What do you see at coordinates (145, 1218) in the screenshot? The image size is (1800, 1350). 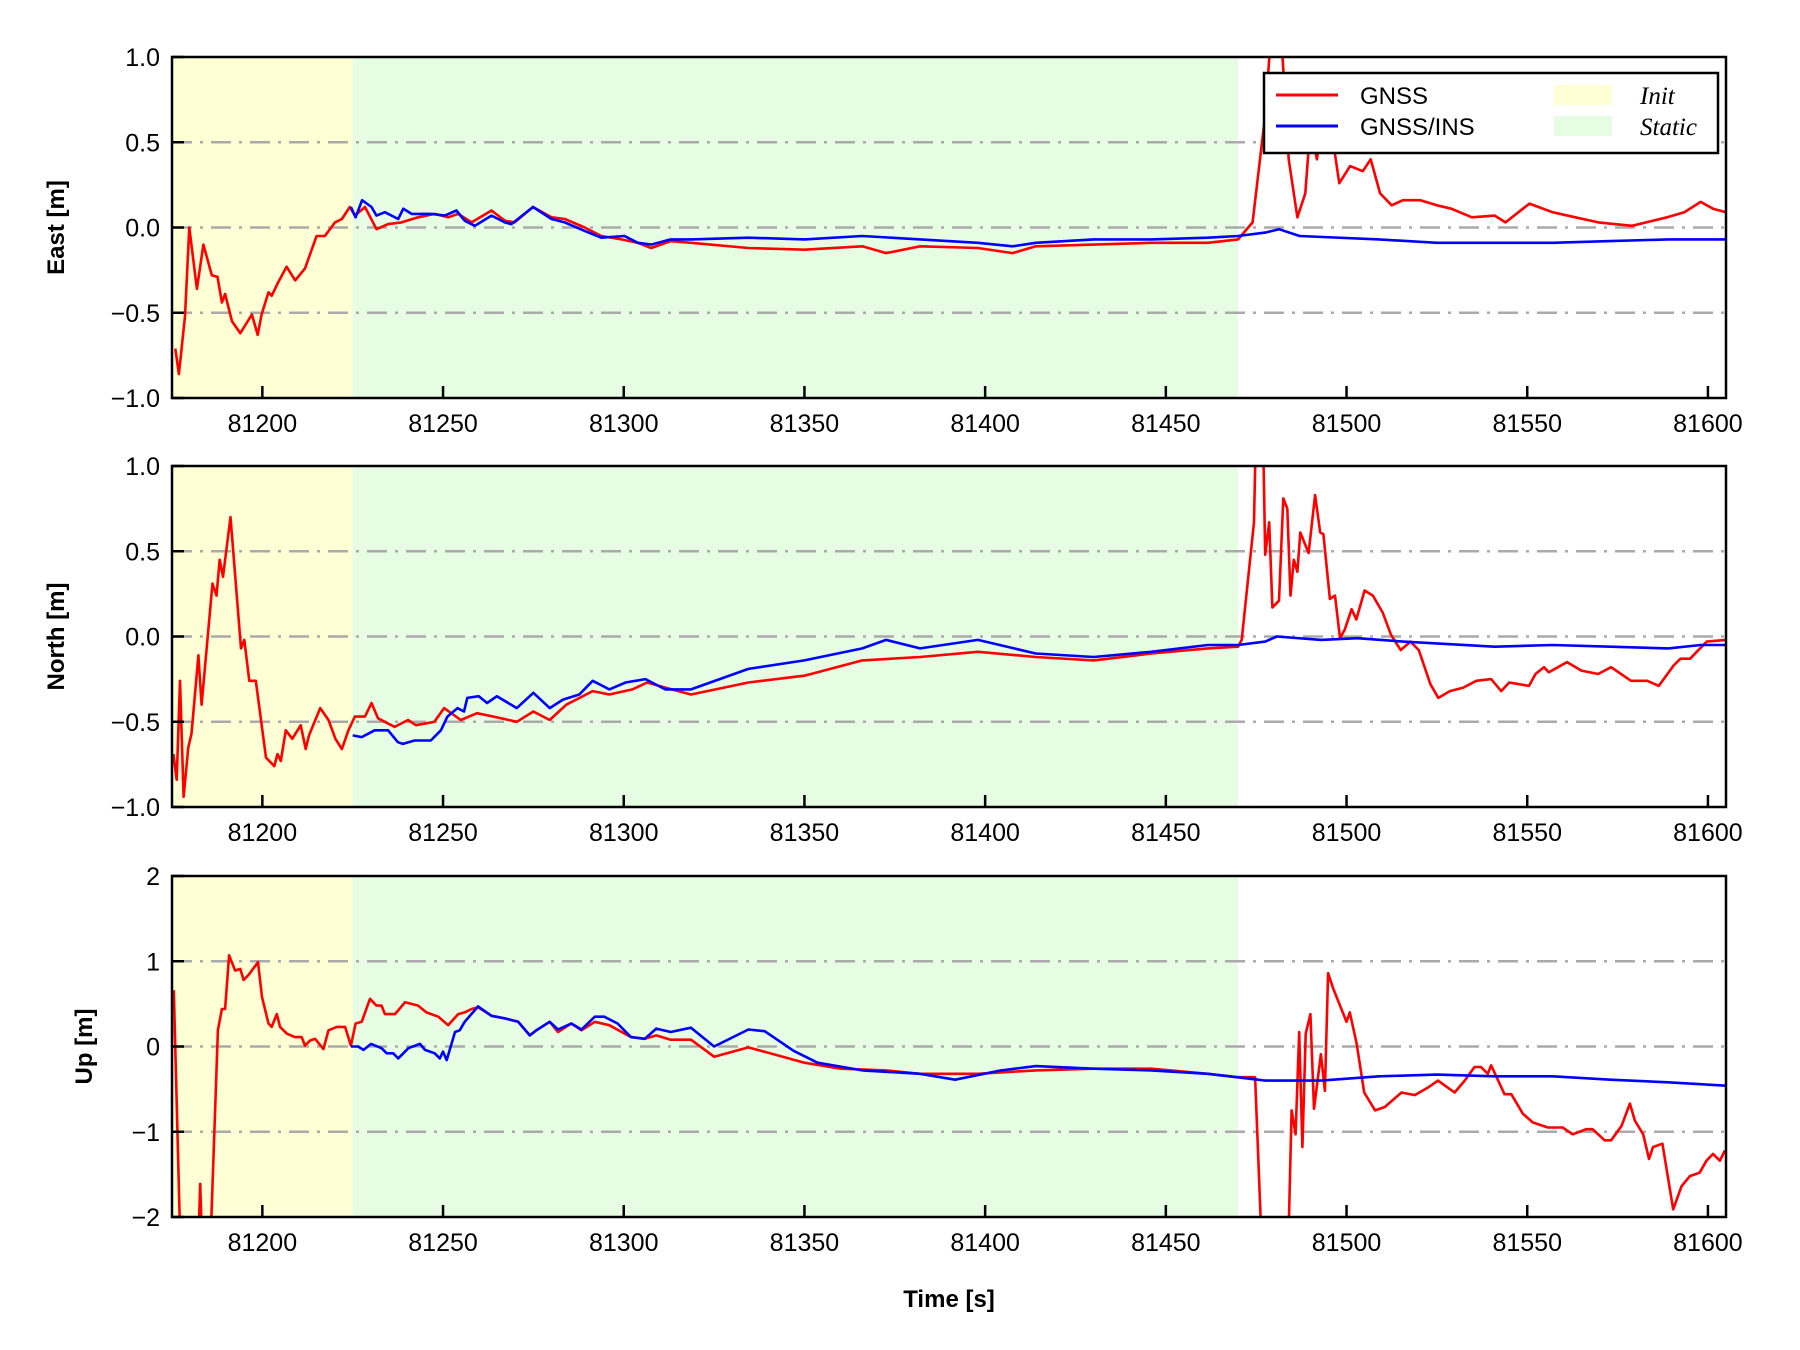 I see `y-tick-label: −2` at bounding box center [145, 1218].